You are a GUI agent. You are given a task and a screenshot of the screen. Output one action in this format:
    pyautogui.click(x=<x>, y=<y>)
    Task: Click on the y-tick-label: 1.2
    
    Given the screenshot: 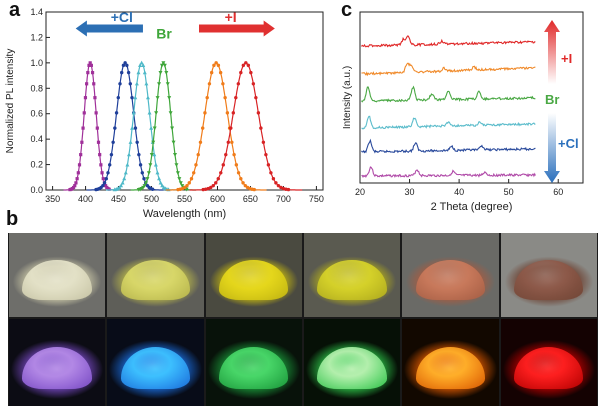 What is the action you would take?
    pyautogui.click(x=36, y=37)
    